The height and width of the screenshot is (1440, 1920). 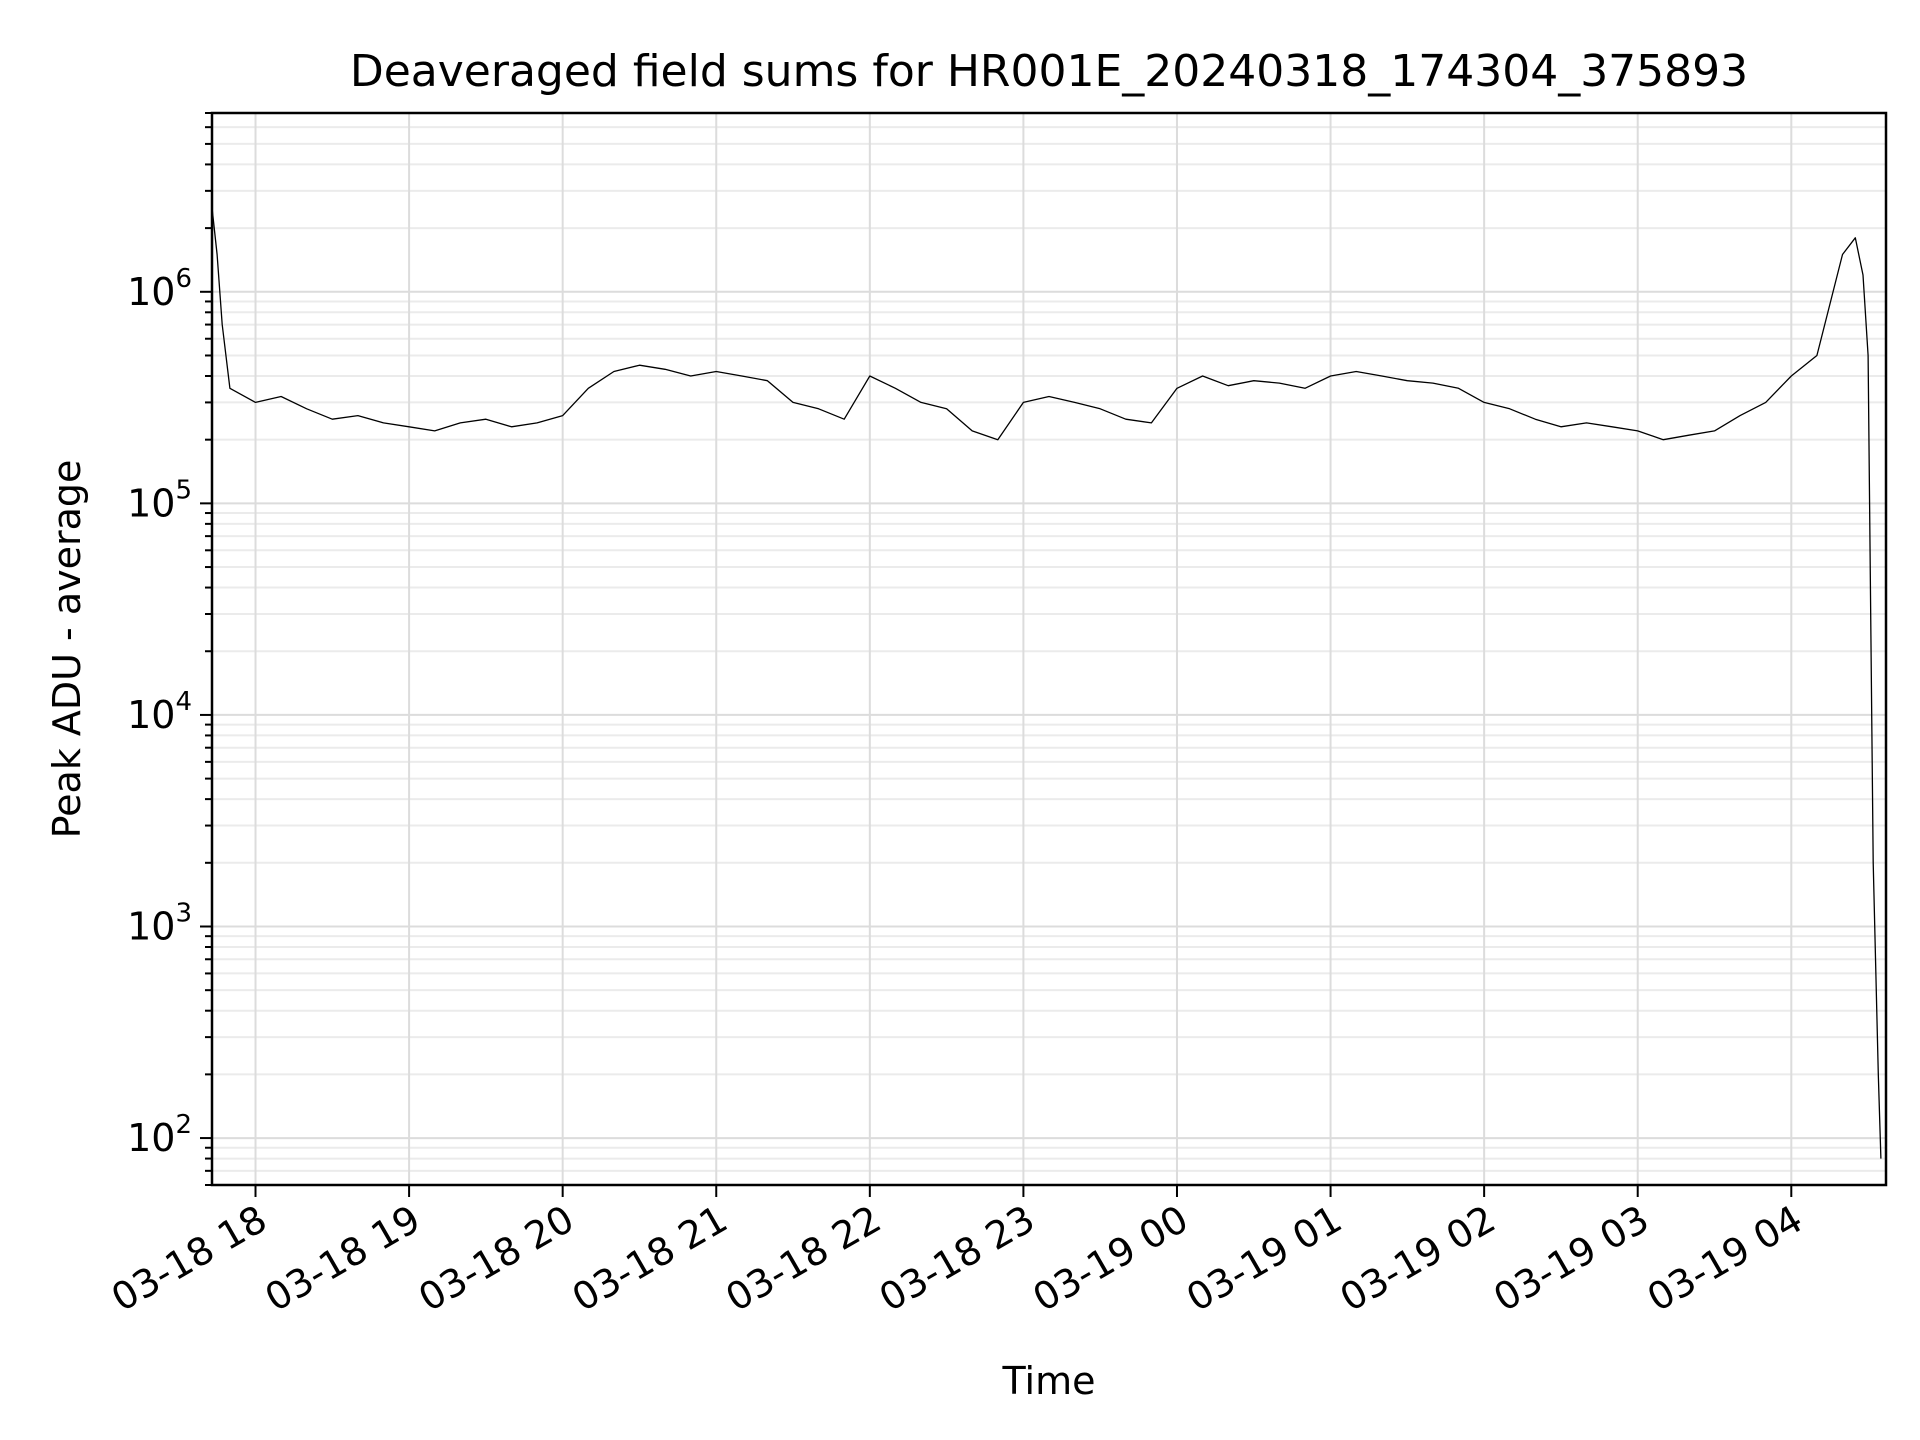 I want to click on y-tick-label: 10², so click(x=159, y=1135).